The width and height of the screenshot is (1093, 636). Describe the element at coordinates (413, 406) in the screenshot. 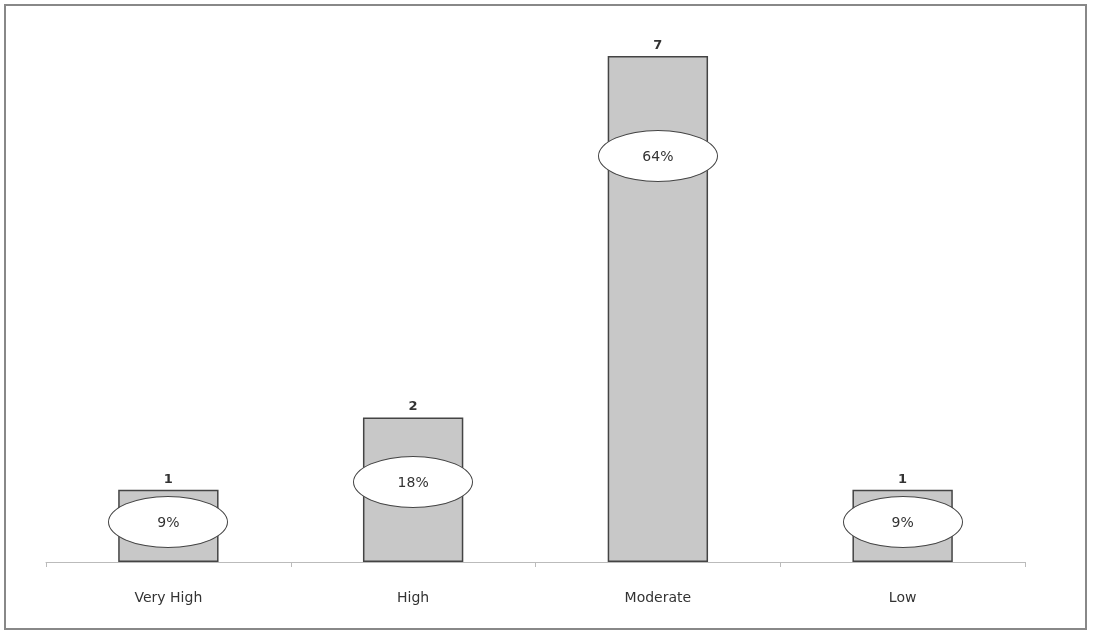

I see `data-label: 2` at that location.